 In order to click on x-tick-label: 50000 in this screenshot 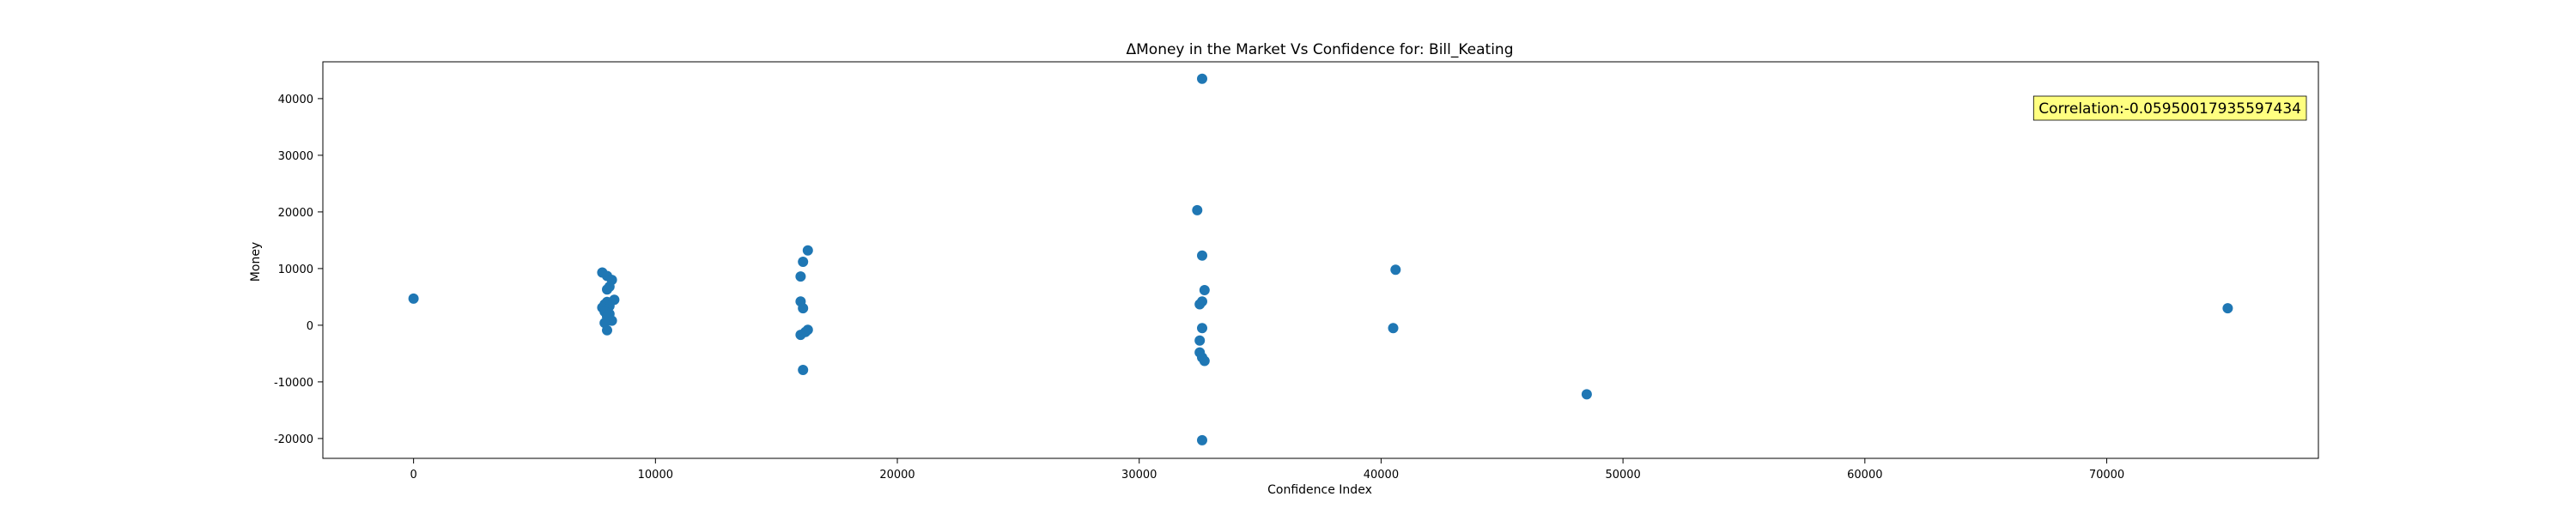, I will do `click(1623, 475)`.